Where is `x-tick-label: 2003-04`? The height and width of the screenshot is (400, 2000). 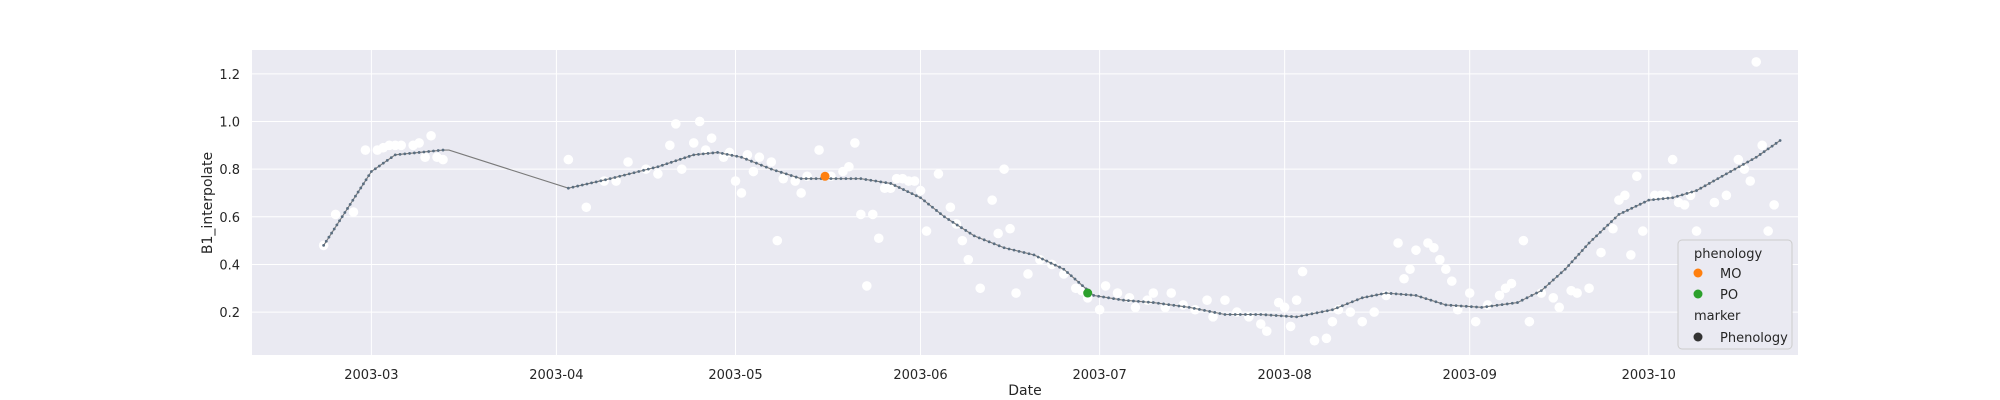
x-tick-label: 2003-04 is located at coordinates (556, 375).